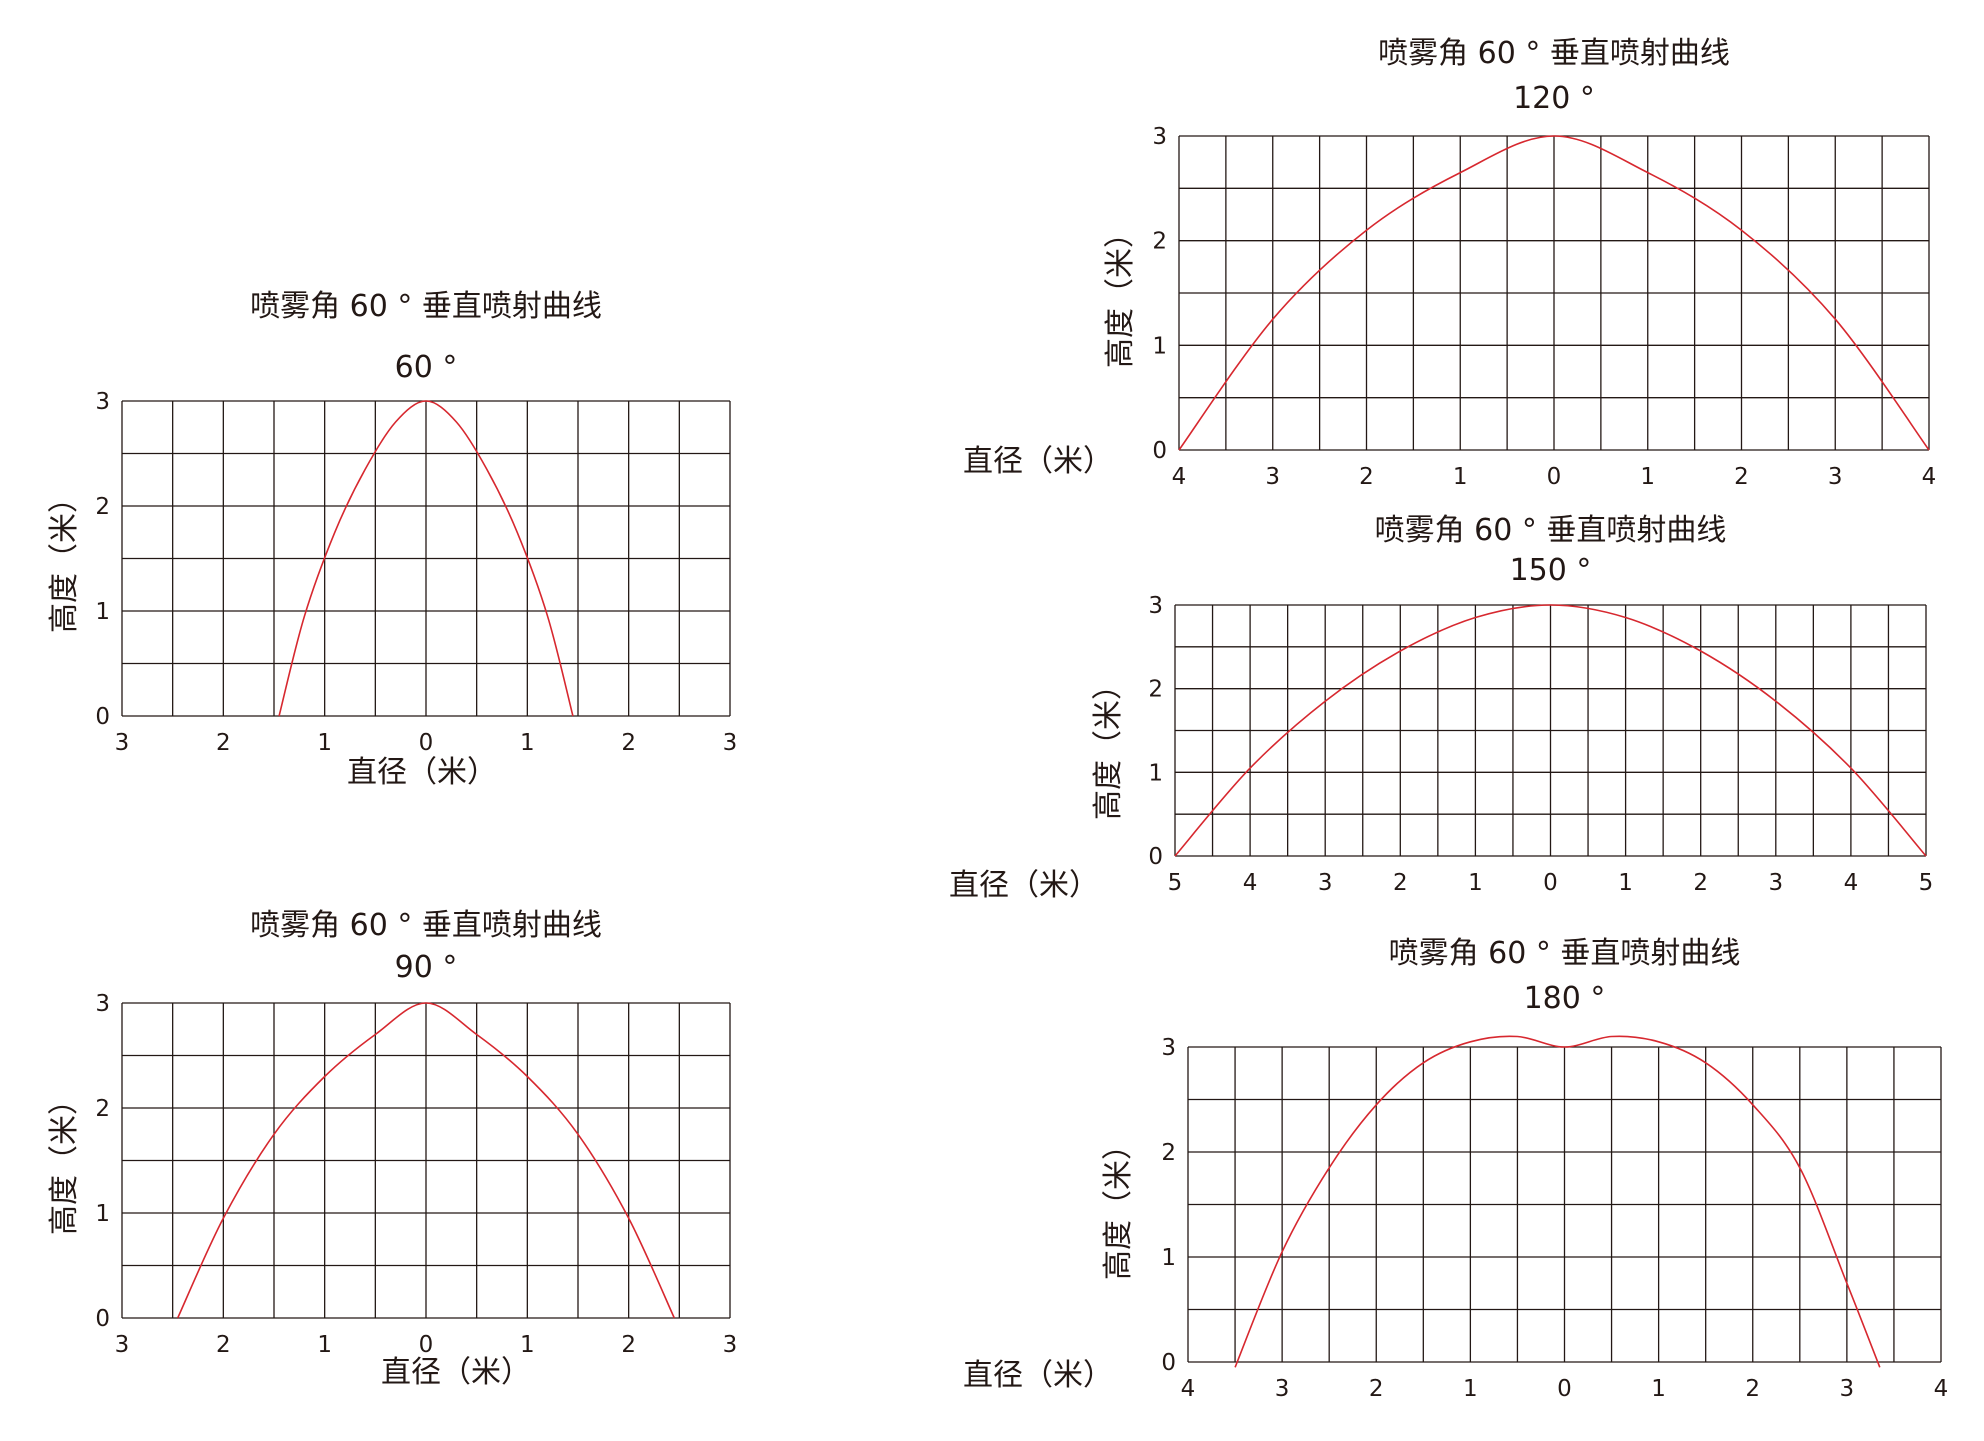 The width and height of the screenshot is (1984, 1441). Describe the element at coordinates (1554, 98) in the screenshot. I see `chart-subtitle: 120 °` at that location.